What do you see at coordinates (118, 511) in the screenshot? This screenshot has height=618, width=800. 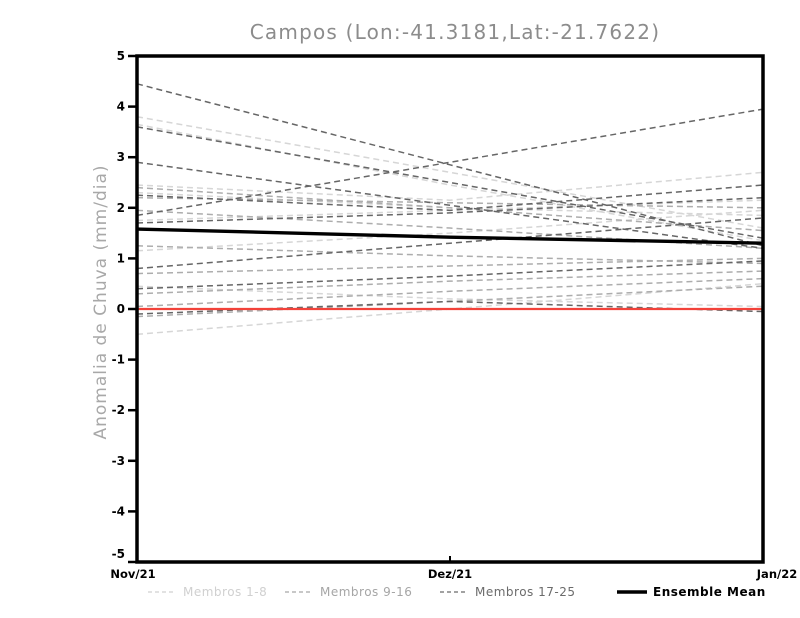 I see `y-tick-label: -4` at bounding box center [118, 511].